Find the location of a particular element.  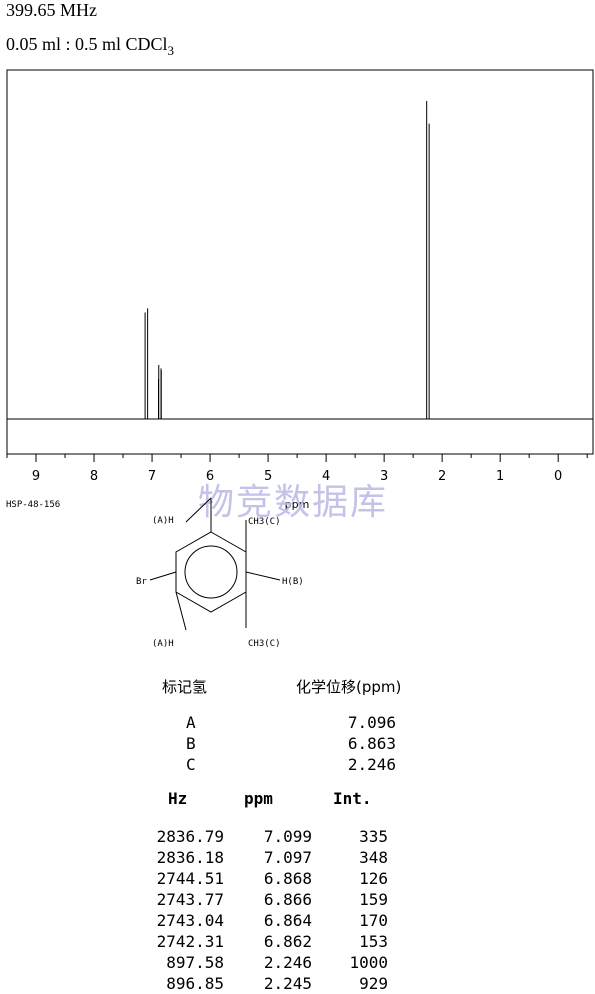

shift-table-header-label: 标记氢 is located at coordinates (185, 687).